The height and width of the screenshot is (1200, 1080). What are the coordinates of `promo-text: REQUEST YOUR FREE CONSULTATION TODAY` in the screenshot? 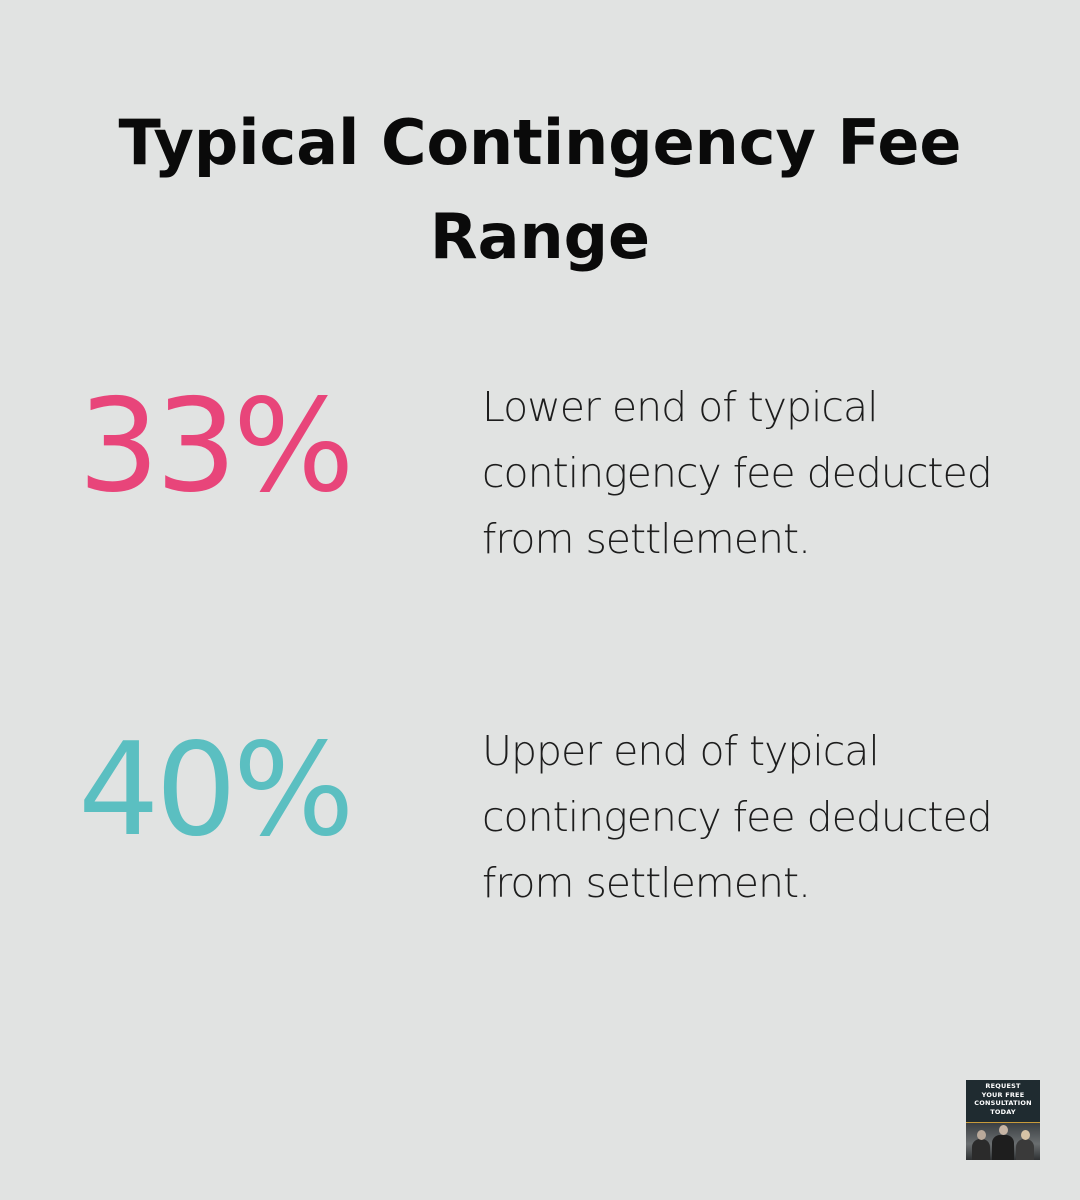 It's located at (1003, 1099).